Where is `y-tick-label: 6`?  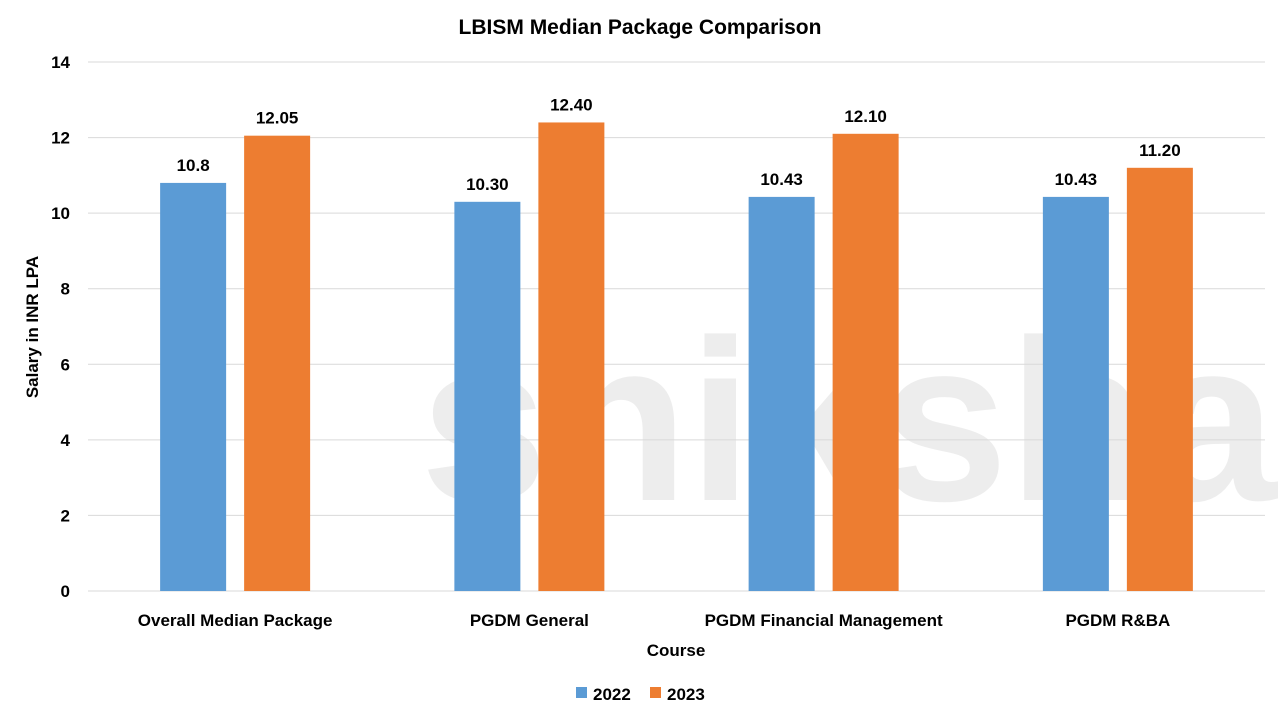 y-tick-label: 6 is located at coordinates (65, 364).